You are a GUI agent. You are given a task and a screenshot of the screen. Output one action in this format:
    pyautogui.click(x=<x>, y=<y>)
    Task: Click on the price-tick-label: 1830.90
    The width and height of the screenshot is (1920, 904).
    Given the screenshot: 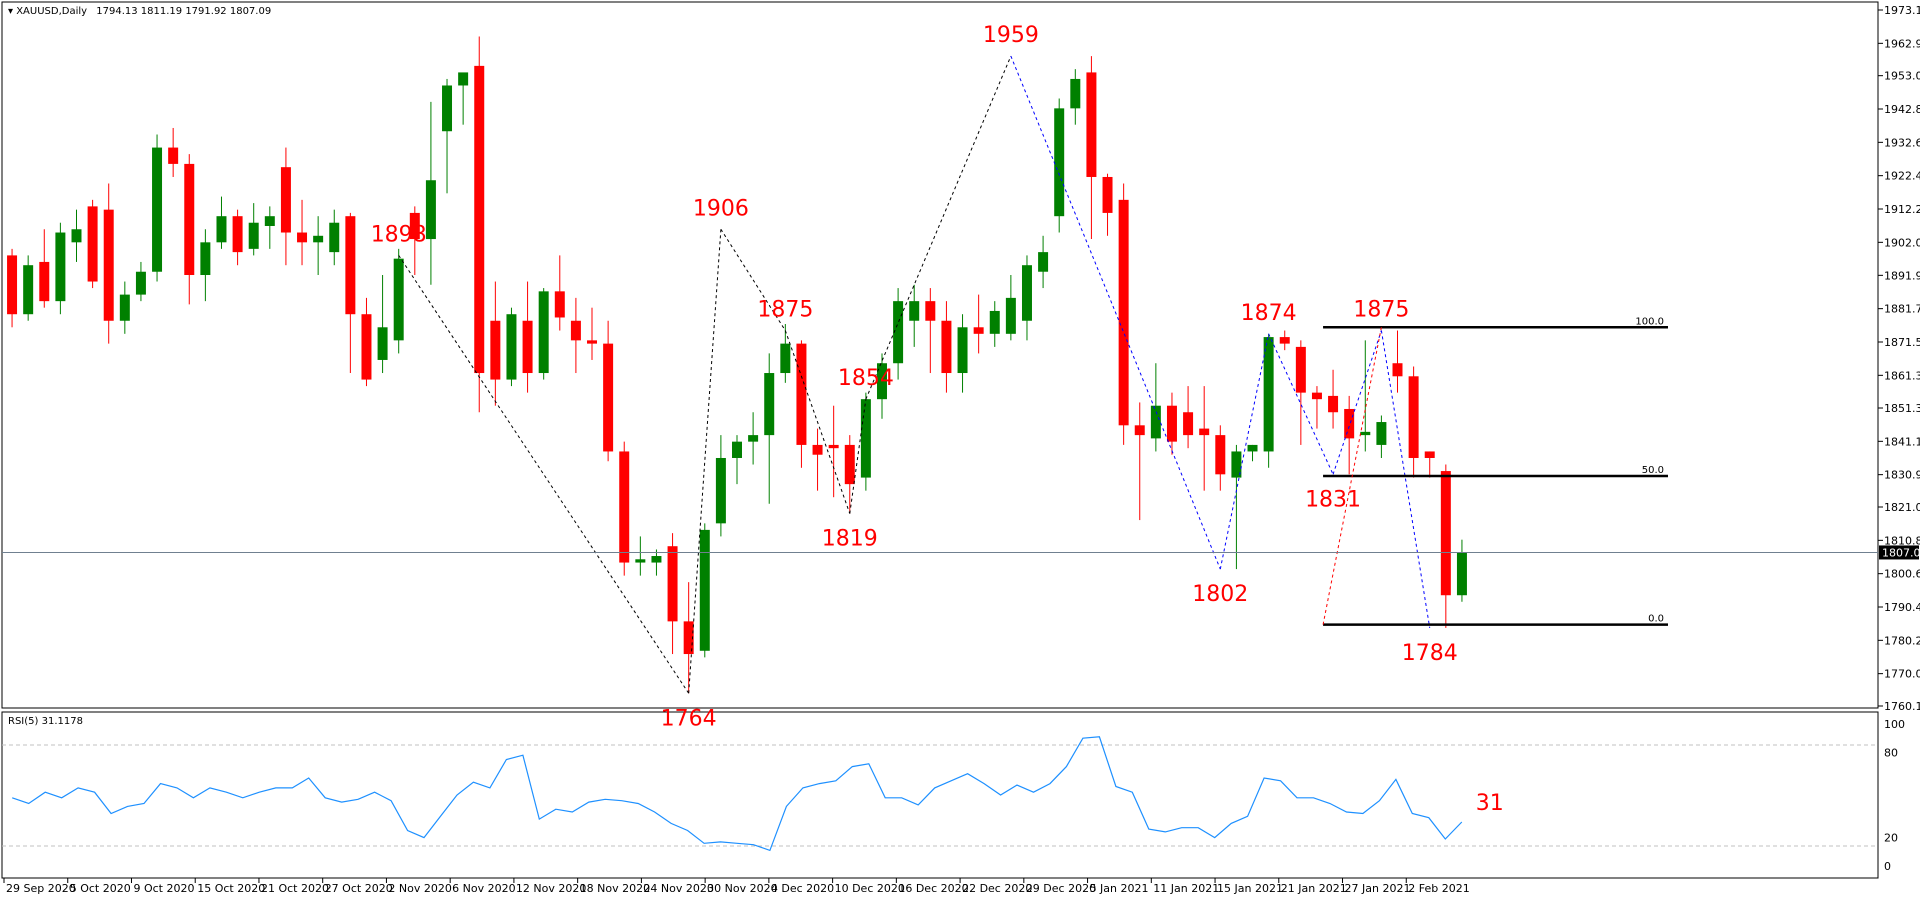 What is the action you would take?
    pyautogui.click(x=1902, y=475)
    